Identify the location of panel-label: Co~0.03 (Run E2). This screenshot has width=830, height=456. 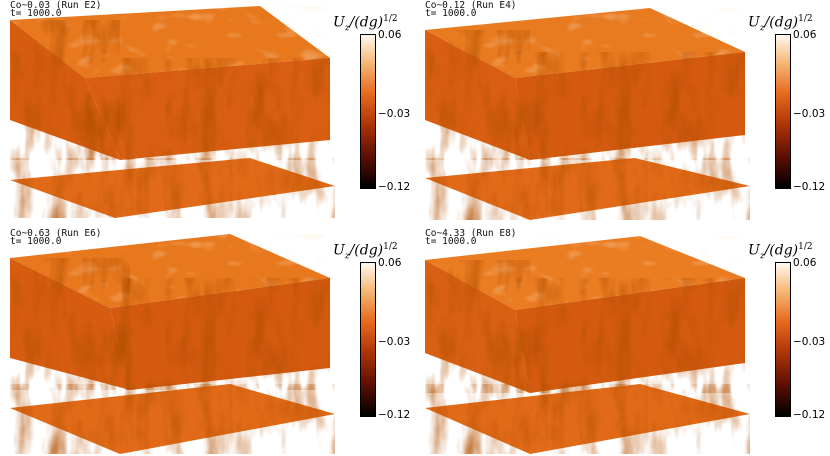
(56, 5).